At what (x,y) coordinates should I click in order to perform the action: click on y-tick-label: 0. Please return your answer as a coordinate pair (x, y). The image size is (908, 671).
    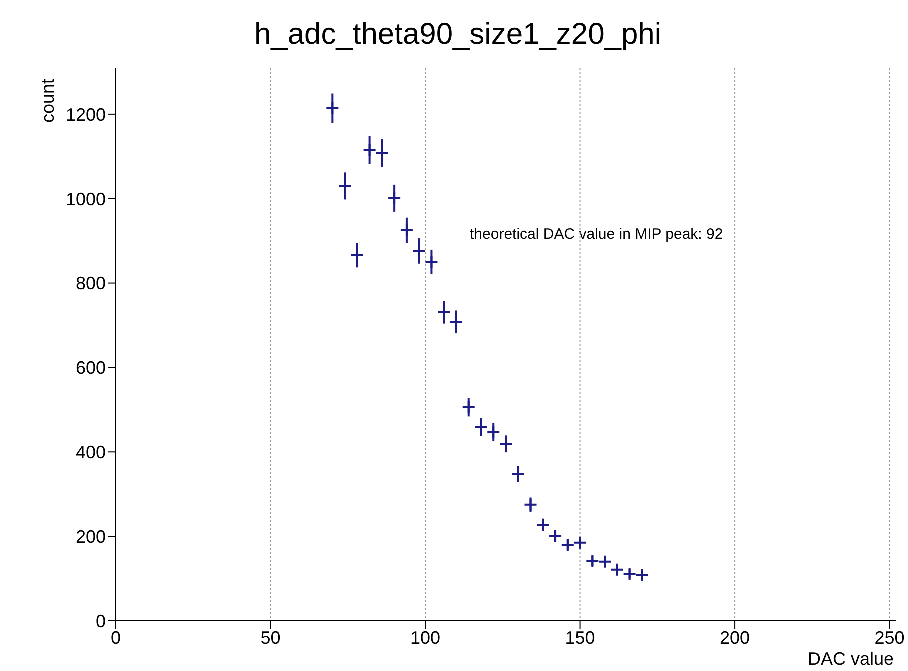
    Looking at the image, I should click on (101, 621).